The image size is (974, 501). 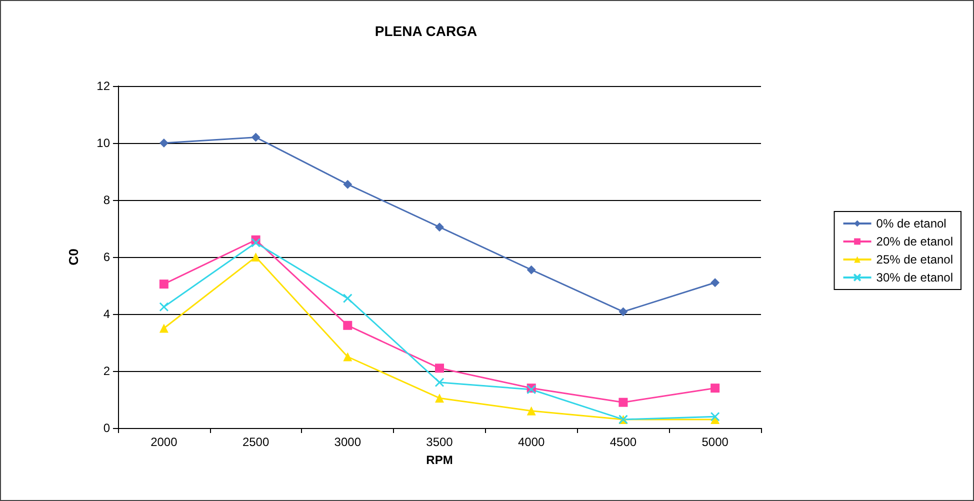 I want to click on x-tick-label: 3000, so click(x=348, y=442).